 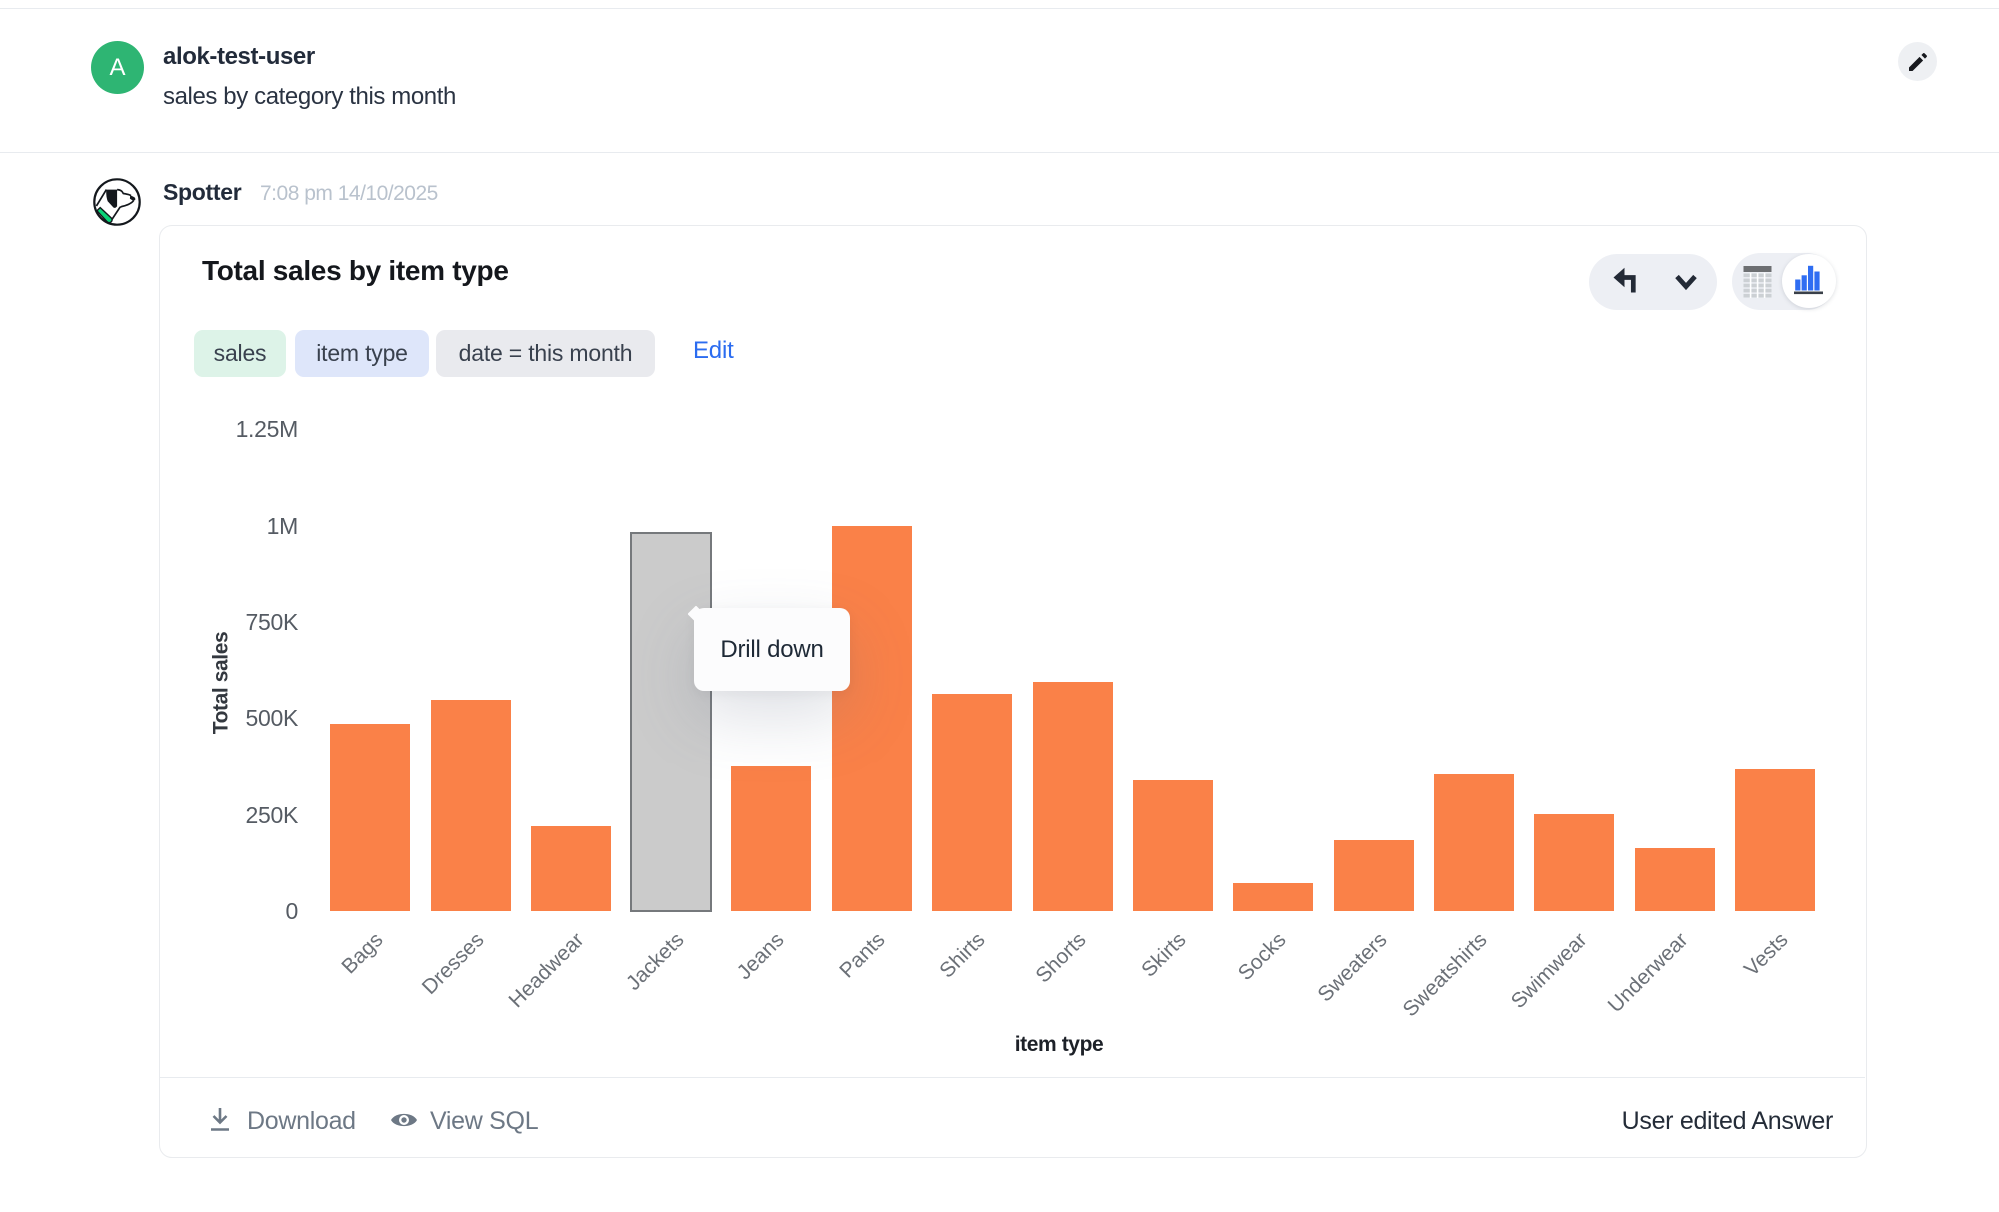 What do you see at coordinates (1352, 967) in the screenshot?
I see `svg-text: Sweaters` at bounding box center [1352, 967].